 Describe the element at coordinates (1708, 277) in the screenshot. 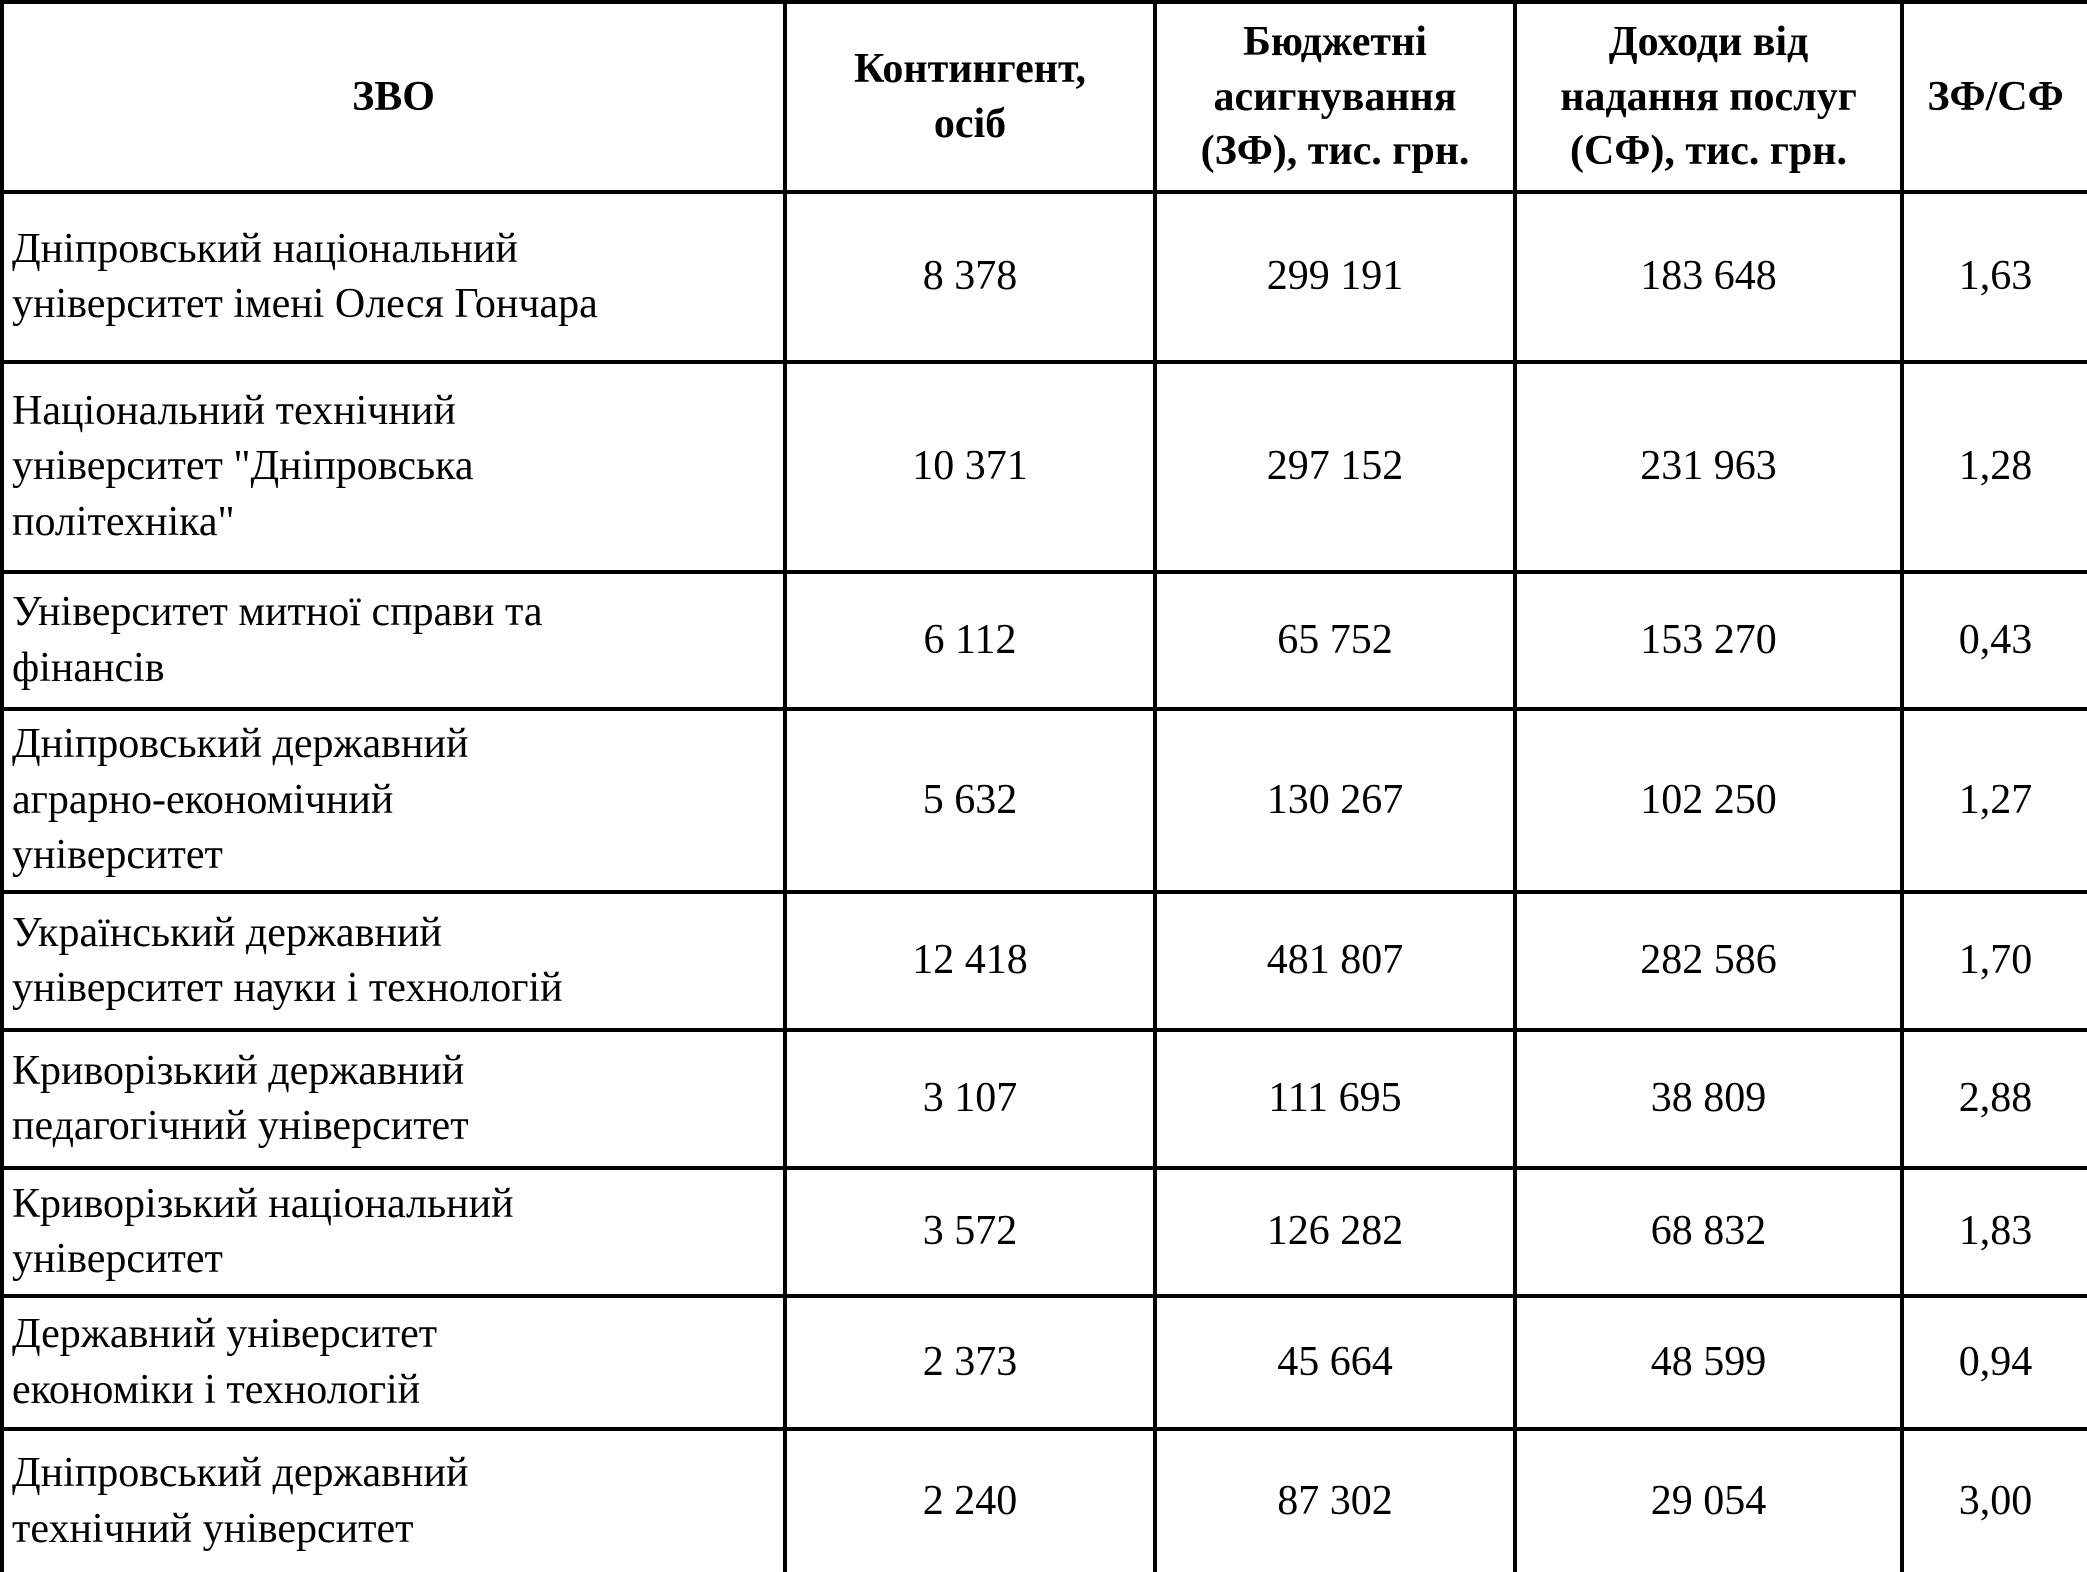

I see `income-cell: 183 648` at that location.